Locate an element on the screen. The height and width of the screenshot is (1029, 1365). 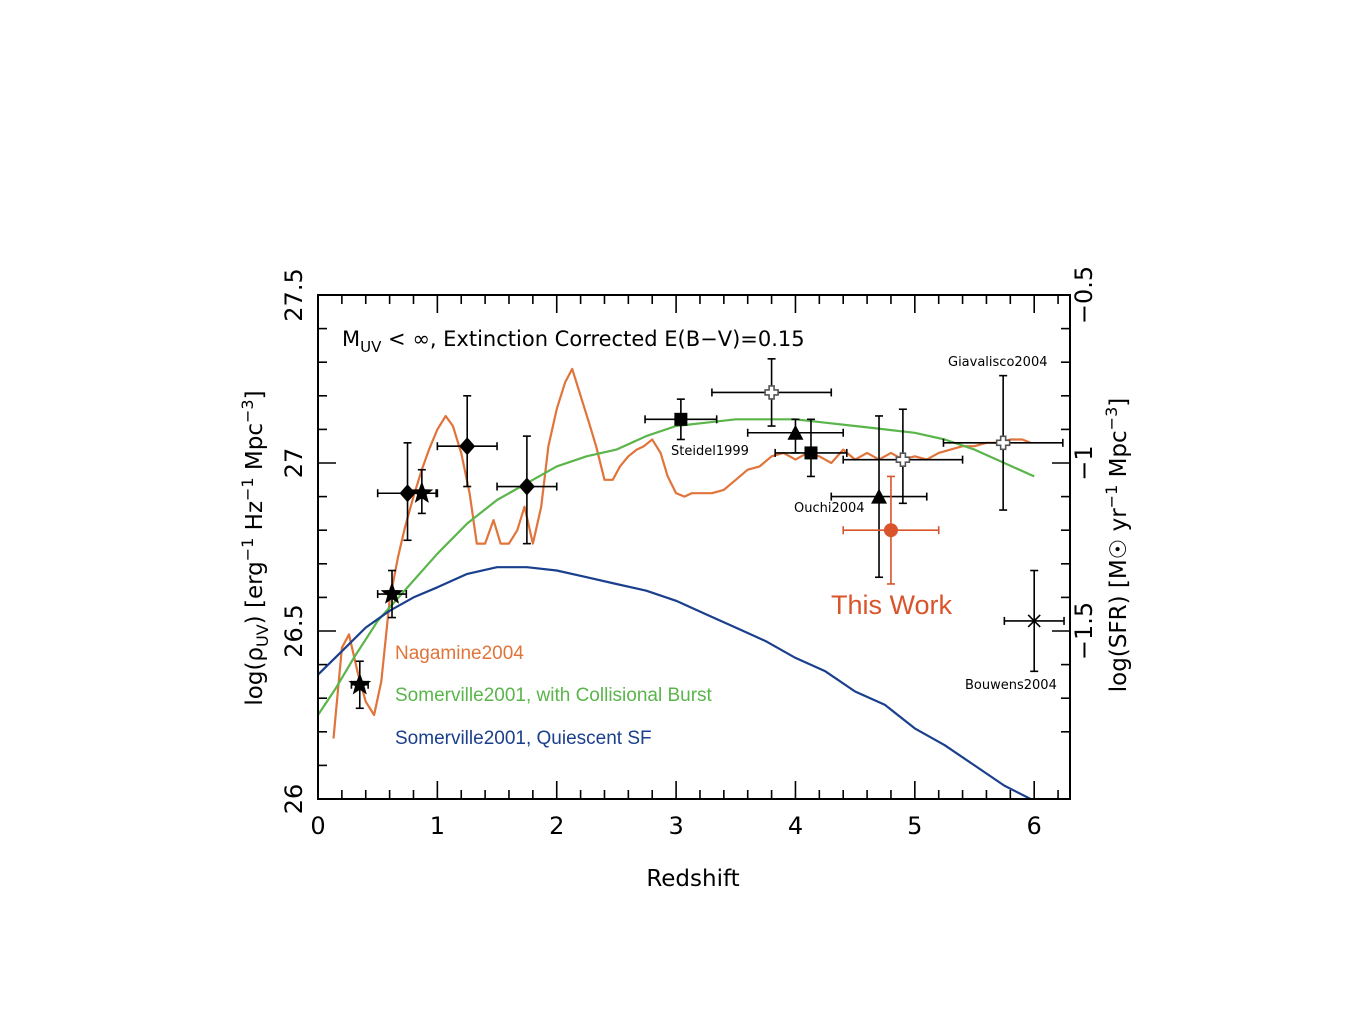
y-tick-label-right: −1.5 is located at coordinates (1084, 631).